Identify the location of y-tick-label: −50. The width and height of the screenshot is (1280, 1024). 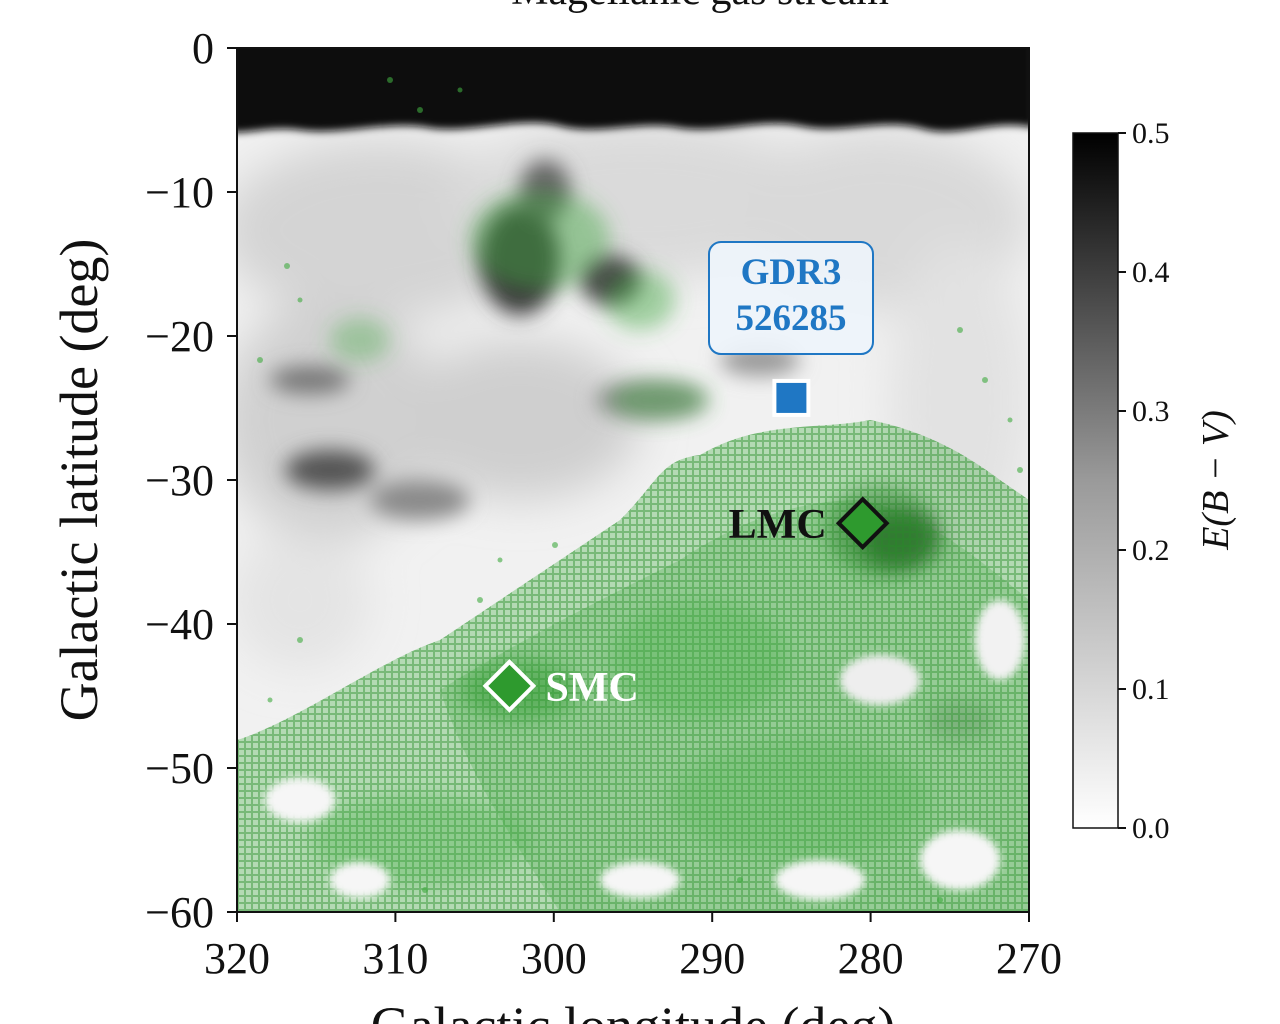
(179, 768).